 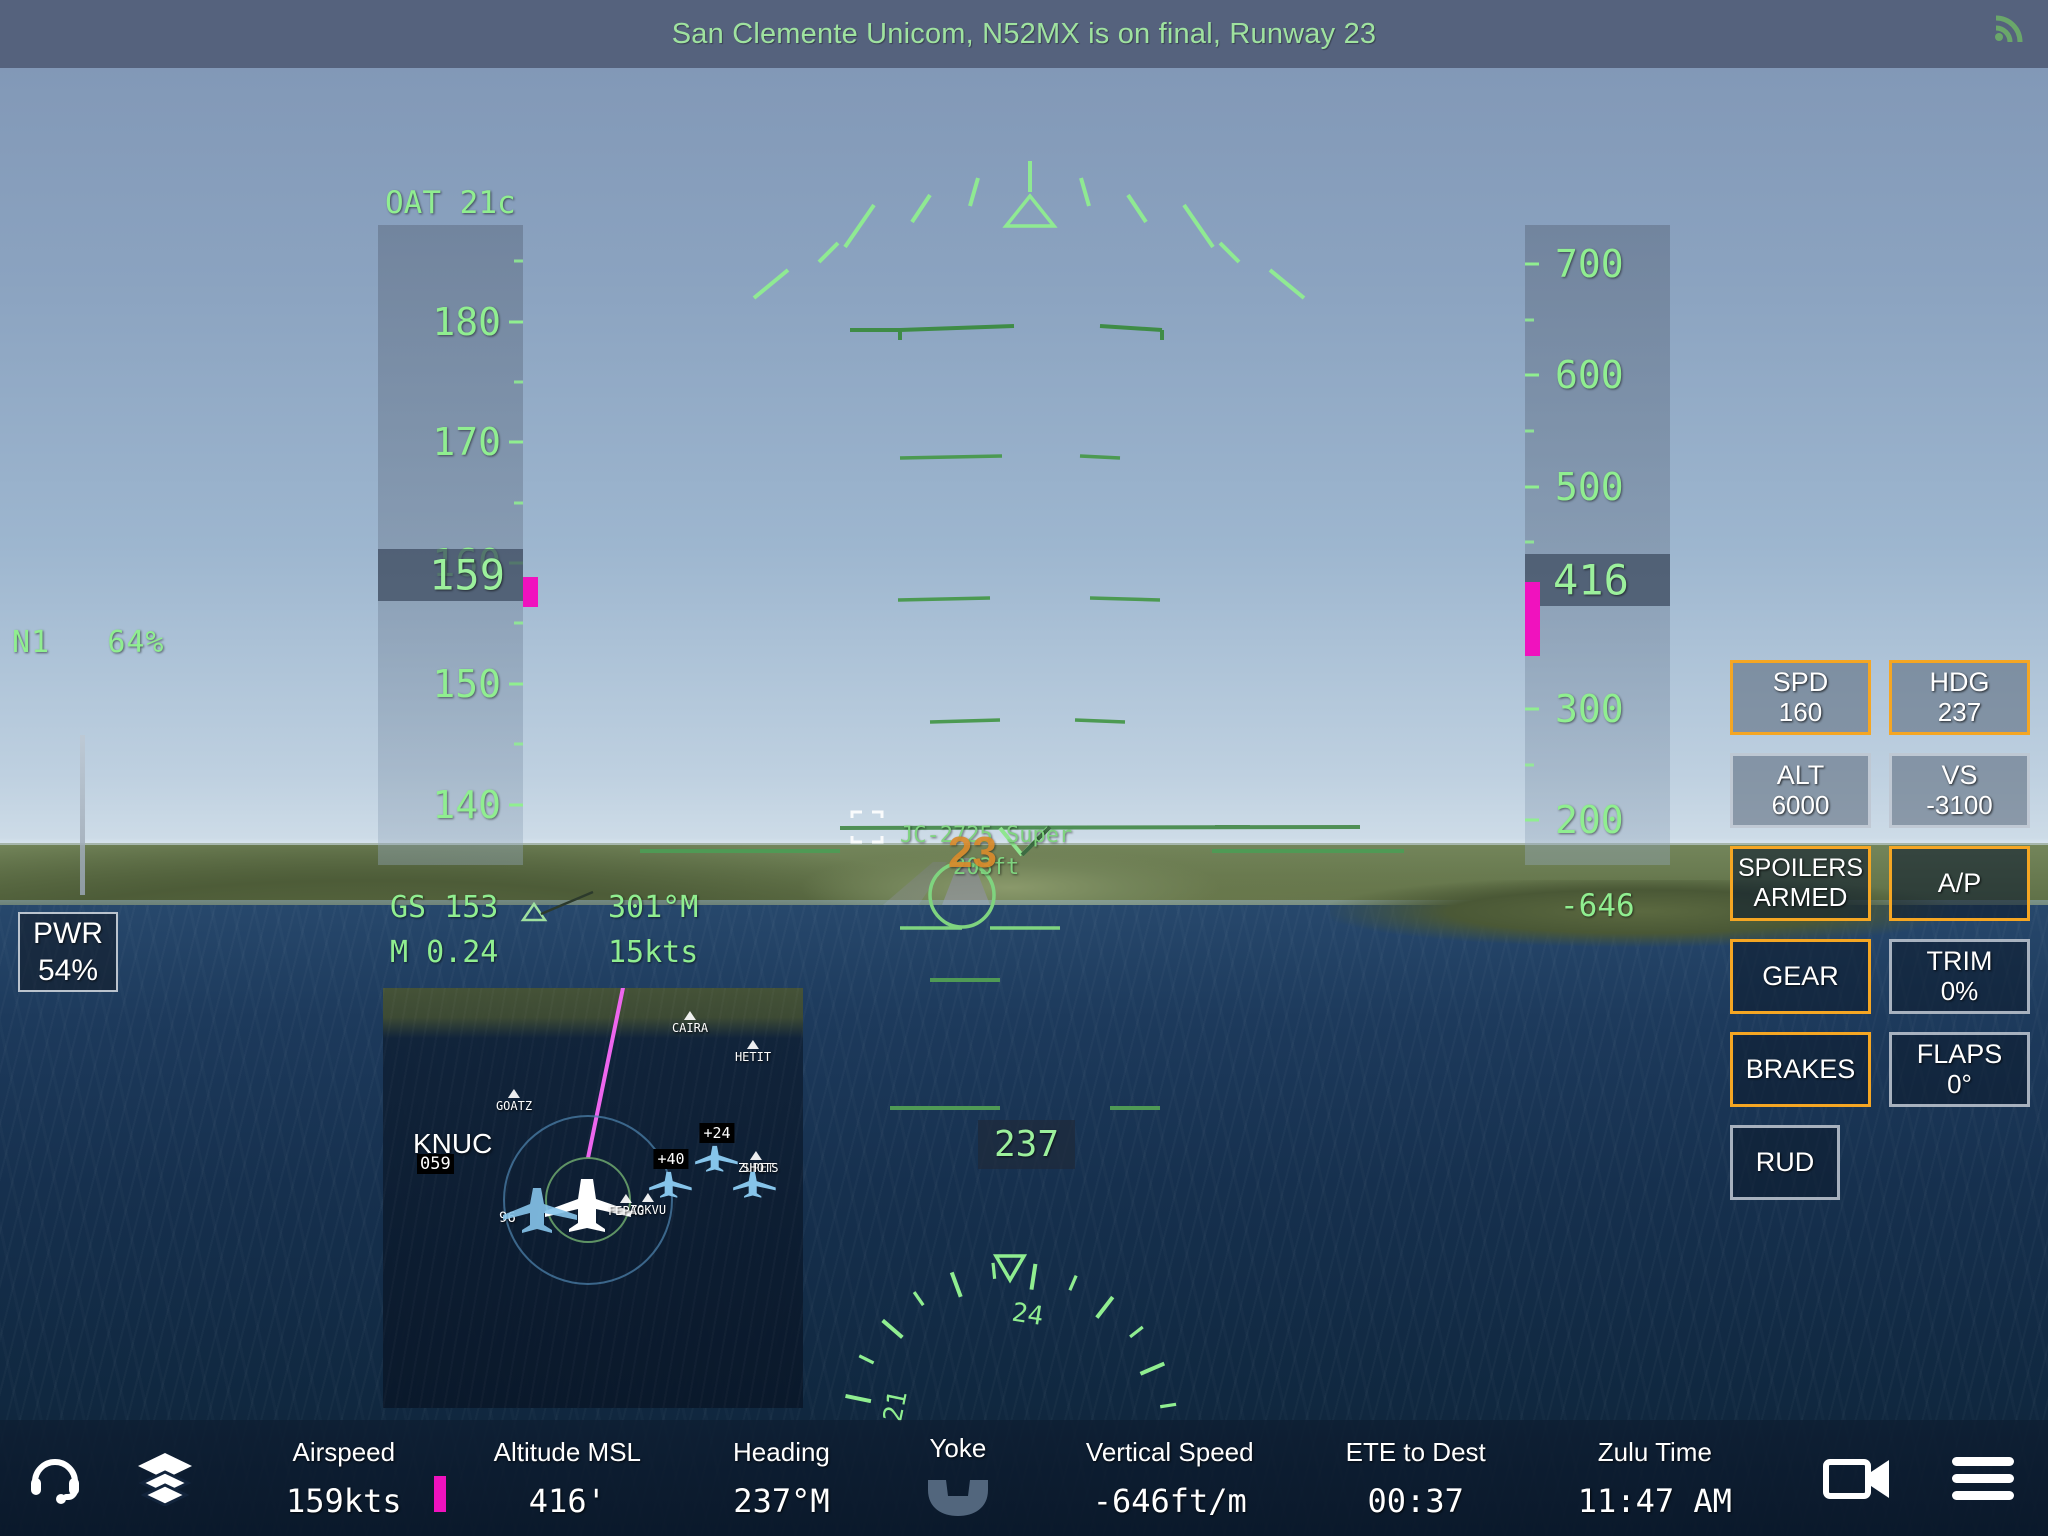 What do you see at coordinates (653, 907) in the screenshot?
I see `wind-direction: 301°M` at bounding box center [653, 907].